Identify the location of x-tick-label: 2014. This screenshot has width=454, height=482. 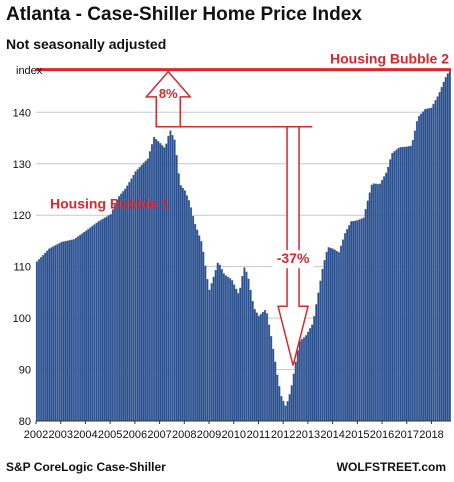
(332, 435).